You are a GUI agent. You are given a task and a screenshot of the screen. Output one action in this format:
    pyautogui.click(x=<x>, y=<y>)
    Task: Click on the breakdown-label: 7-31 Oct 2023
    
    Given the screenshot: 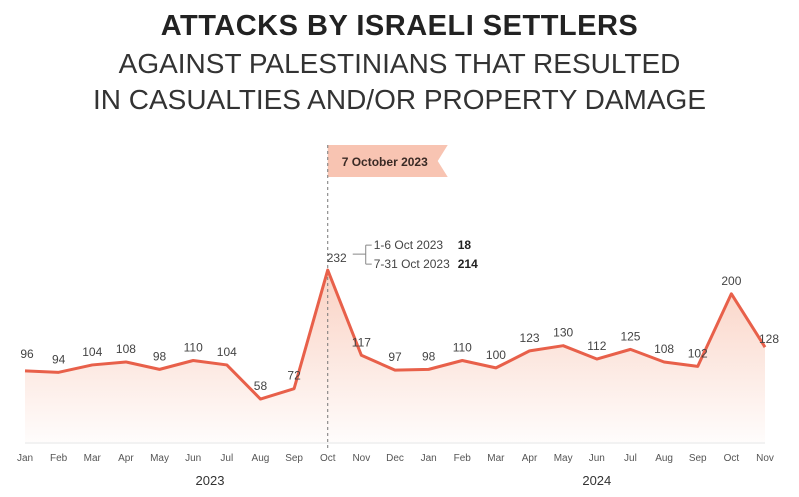 What is the action you would take?
    pyautogui.click(x=412, y=264)
    